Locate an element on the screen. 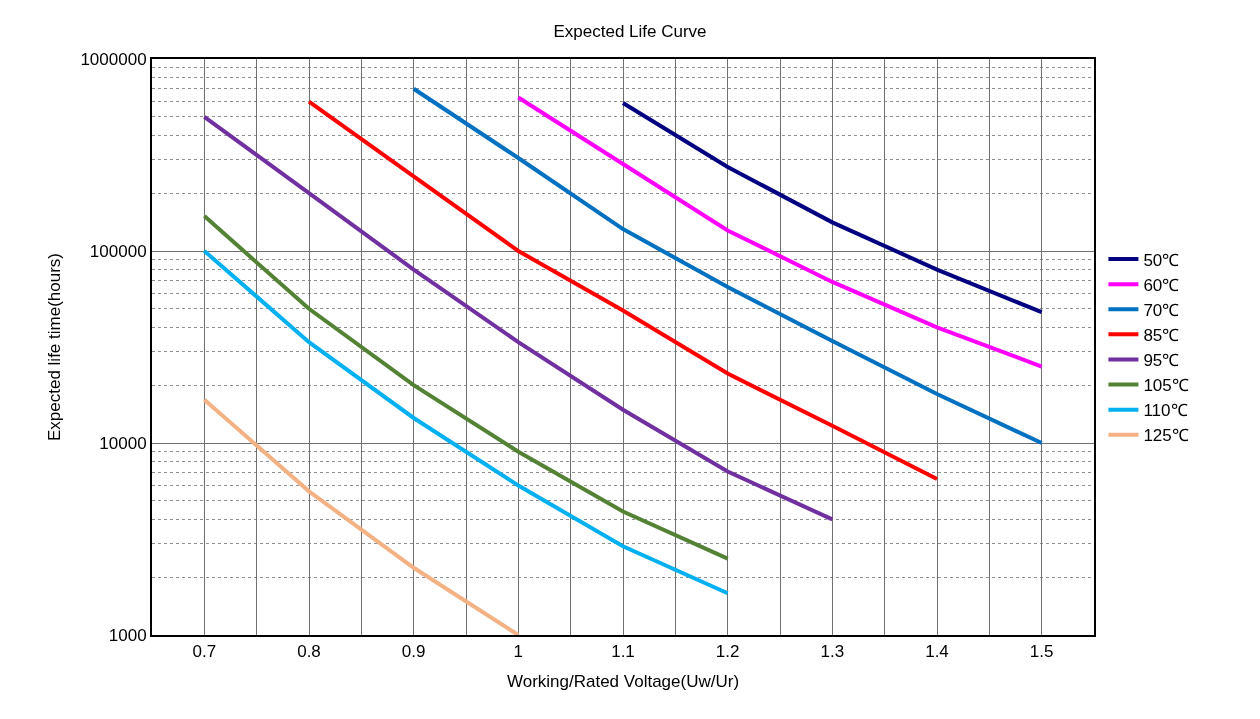 This screenshot has height=719, width=1260. y-tick-label: 1000 is located at coordinates (127, 635).